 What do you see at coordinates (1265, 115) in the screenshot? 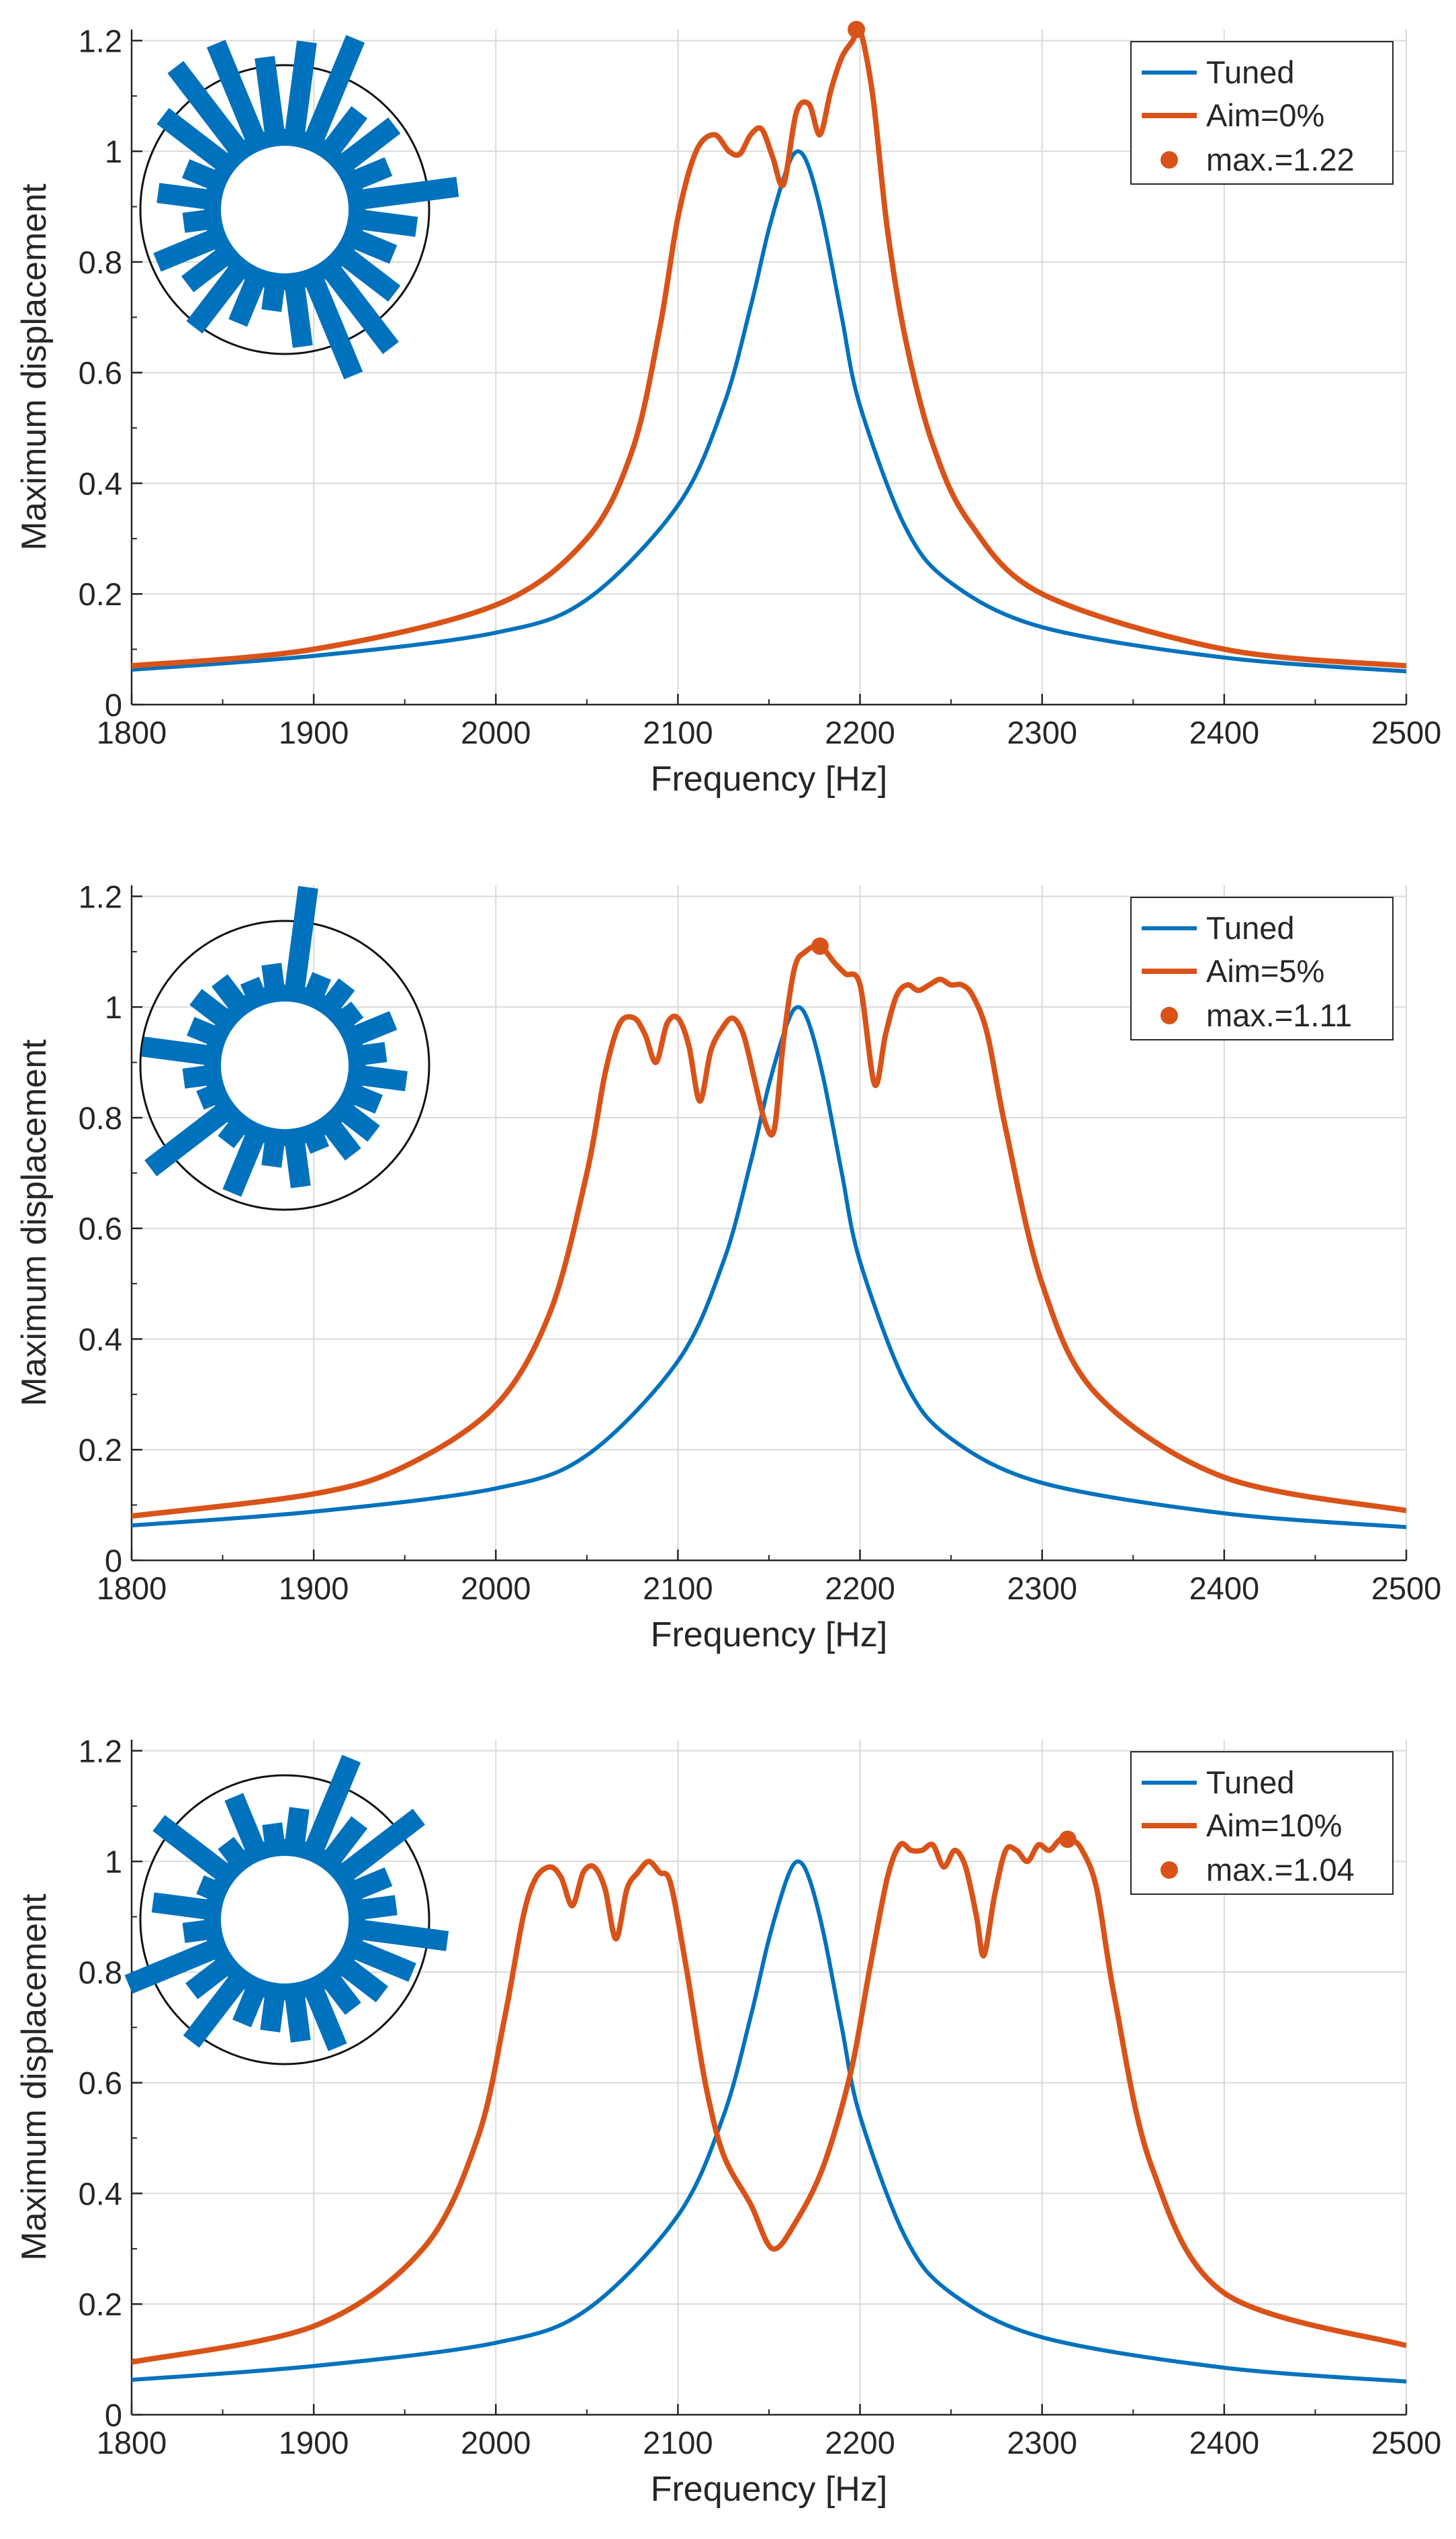
I see `legend-entry: Aim=0%` at bounding box center [1265, 115].